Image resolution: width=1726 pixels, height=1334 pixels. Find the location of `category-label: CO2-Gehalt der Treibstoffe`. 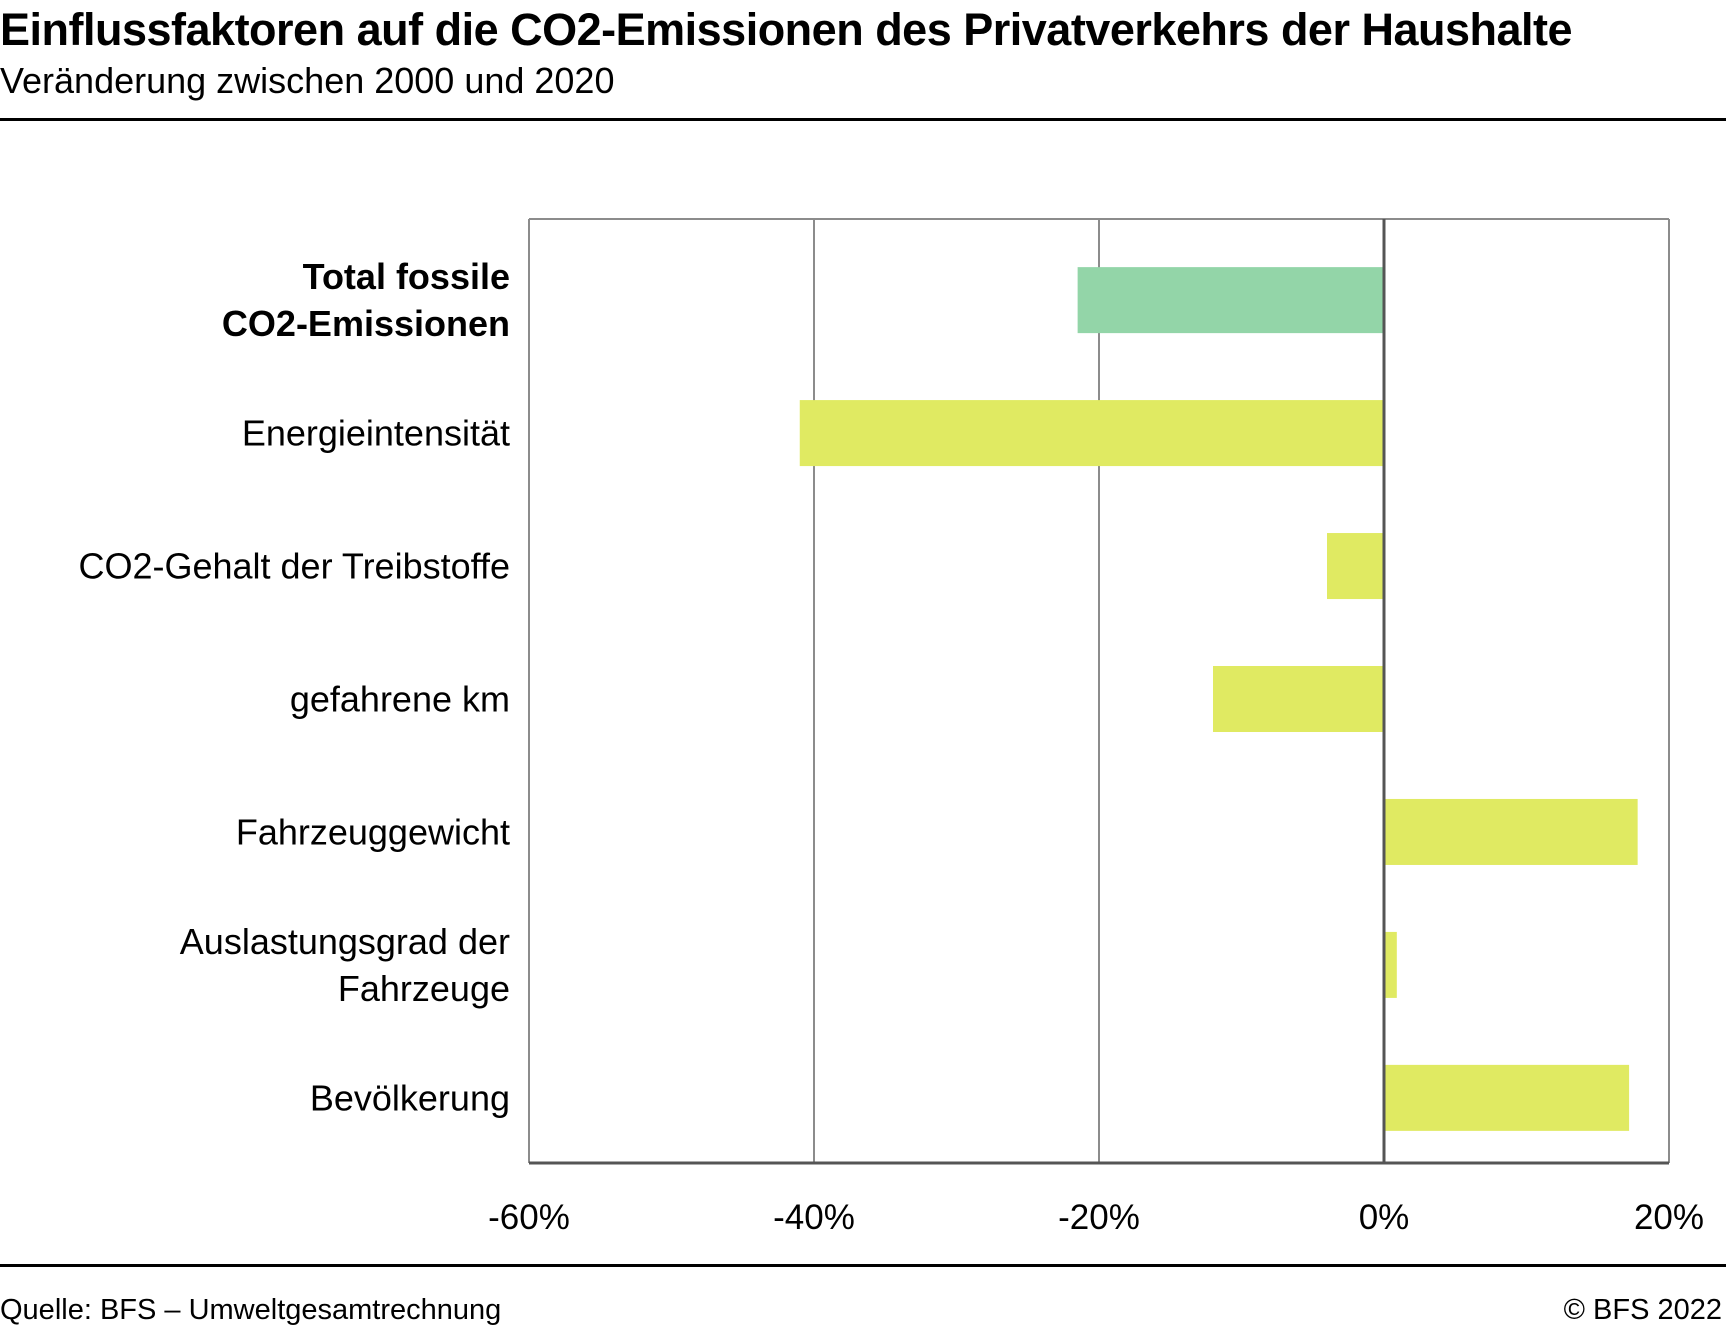

category-label: CO2-Gehalt der Treibstoffe is located at coordinates (294, 566).